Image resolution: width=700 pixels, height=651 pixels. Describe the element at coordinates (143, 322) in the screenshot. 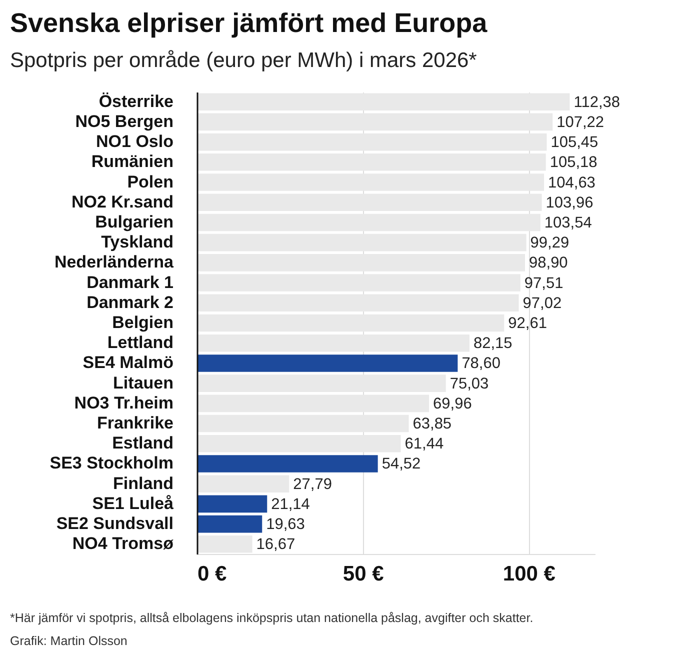

I see `y-tick-label: Belgien` at that location.